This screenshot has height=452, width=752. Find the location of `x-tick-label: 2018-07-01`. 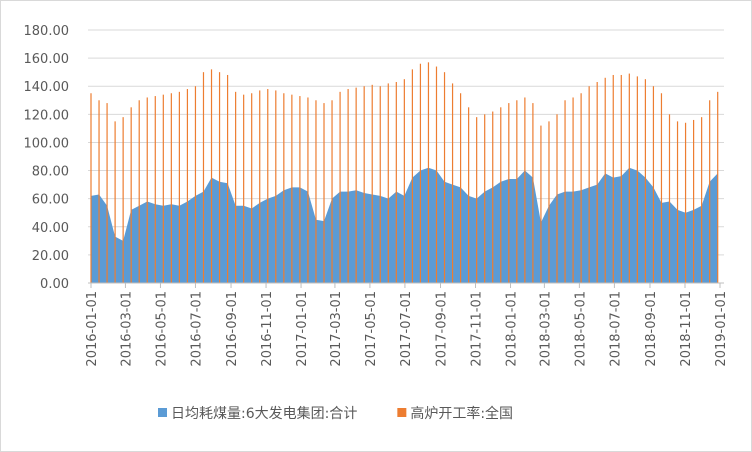

x-tick-label: 2018-07-01 is located at coordinates (615, 329).